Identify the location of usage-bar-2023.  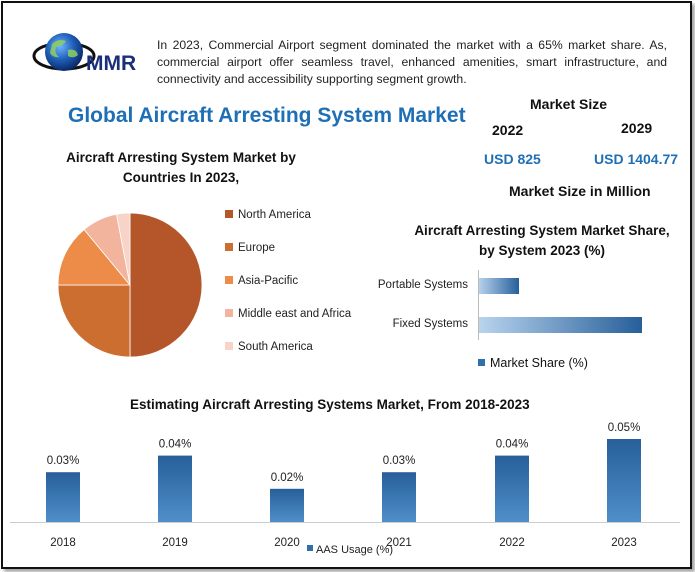
(624, 480).